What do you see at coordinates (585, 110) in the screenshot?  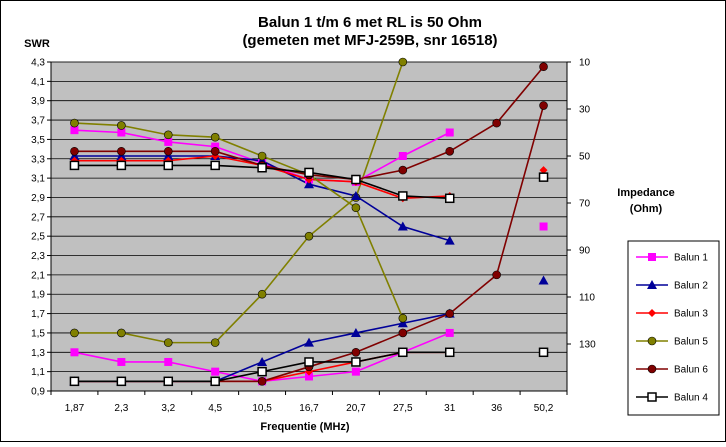 I see `y2-tick-label: 30` at bounding box center [585, 110].